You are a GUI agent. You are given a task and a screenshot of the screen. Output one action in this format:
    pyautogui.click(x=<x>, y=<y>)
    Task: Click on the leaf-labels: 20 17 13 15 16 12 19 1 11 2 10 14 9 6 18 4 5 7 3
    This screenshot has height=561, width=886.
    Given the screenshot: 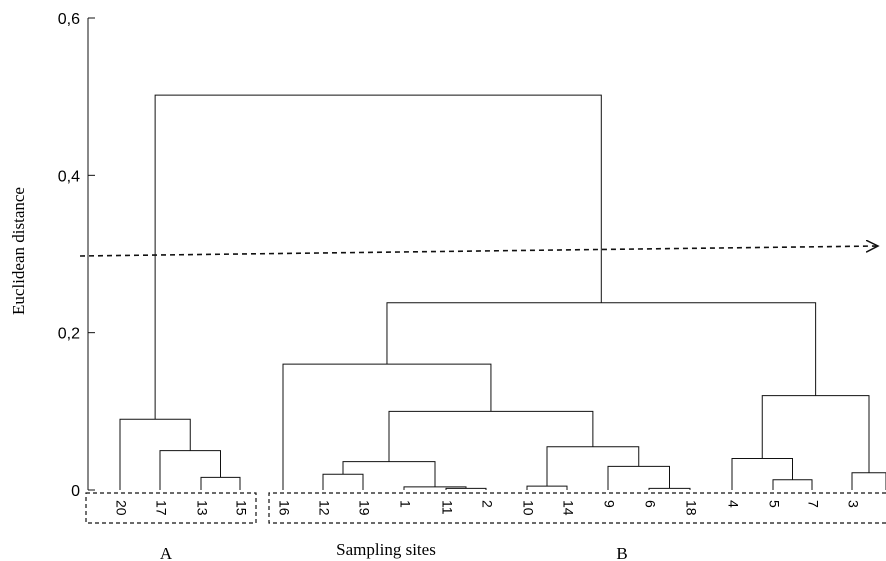 What is the action you would take?
    pyautogui.click(x=487, y=508)
    